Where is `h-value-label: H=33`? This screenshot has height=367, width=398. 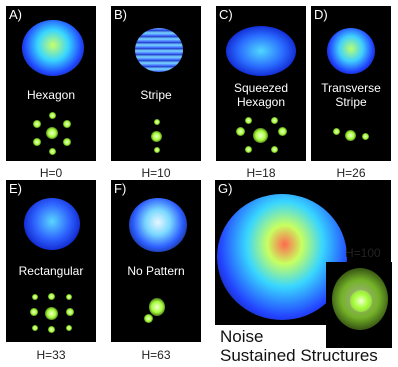 h-value-label: H=33 is located at coordinates (51, 355).